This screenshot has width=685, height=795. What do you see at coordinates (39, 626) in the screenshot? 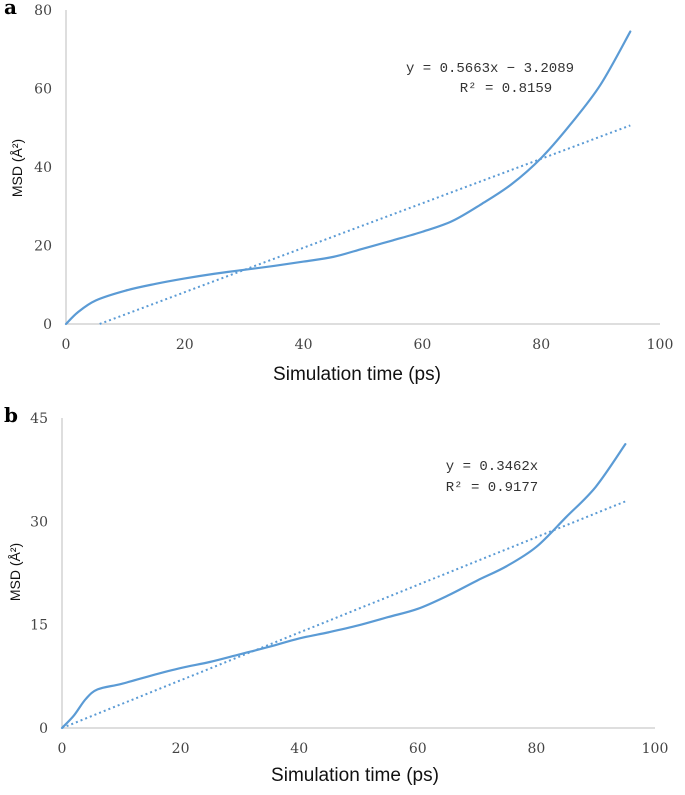
I see `y-tick-label: 15` at bounding box center [39, 626].